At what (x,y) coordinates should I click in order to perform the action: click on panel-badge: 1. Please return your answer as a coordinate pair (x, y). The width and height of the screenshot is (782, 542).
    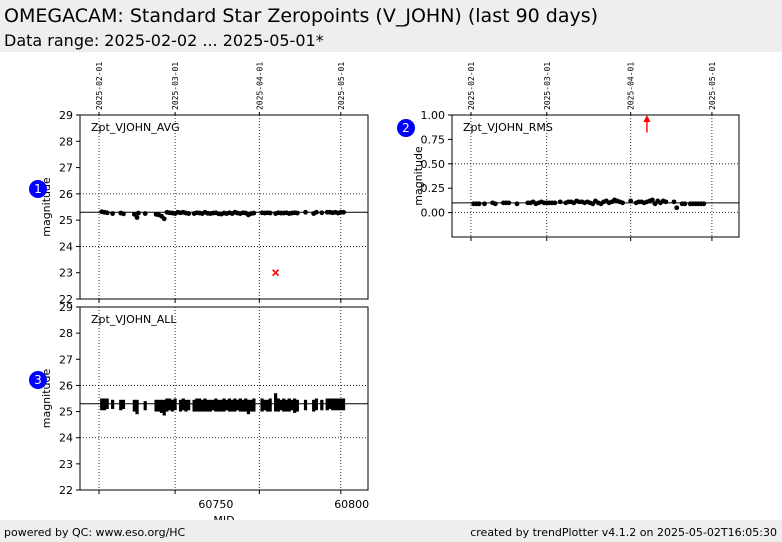
    Looking at the image, I should click on (38, 189).